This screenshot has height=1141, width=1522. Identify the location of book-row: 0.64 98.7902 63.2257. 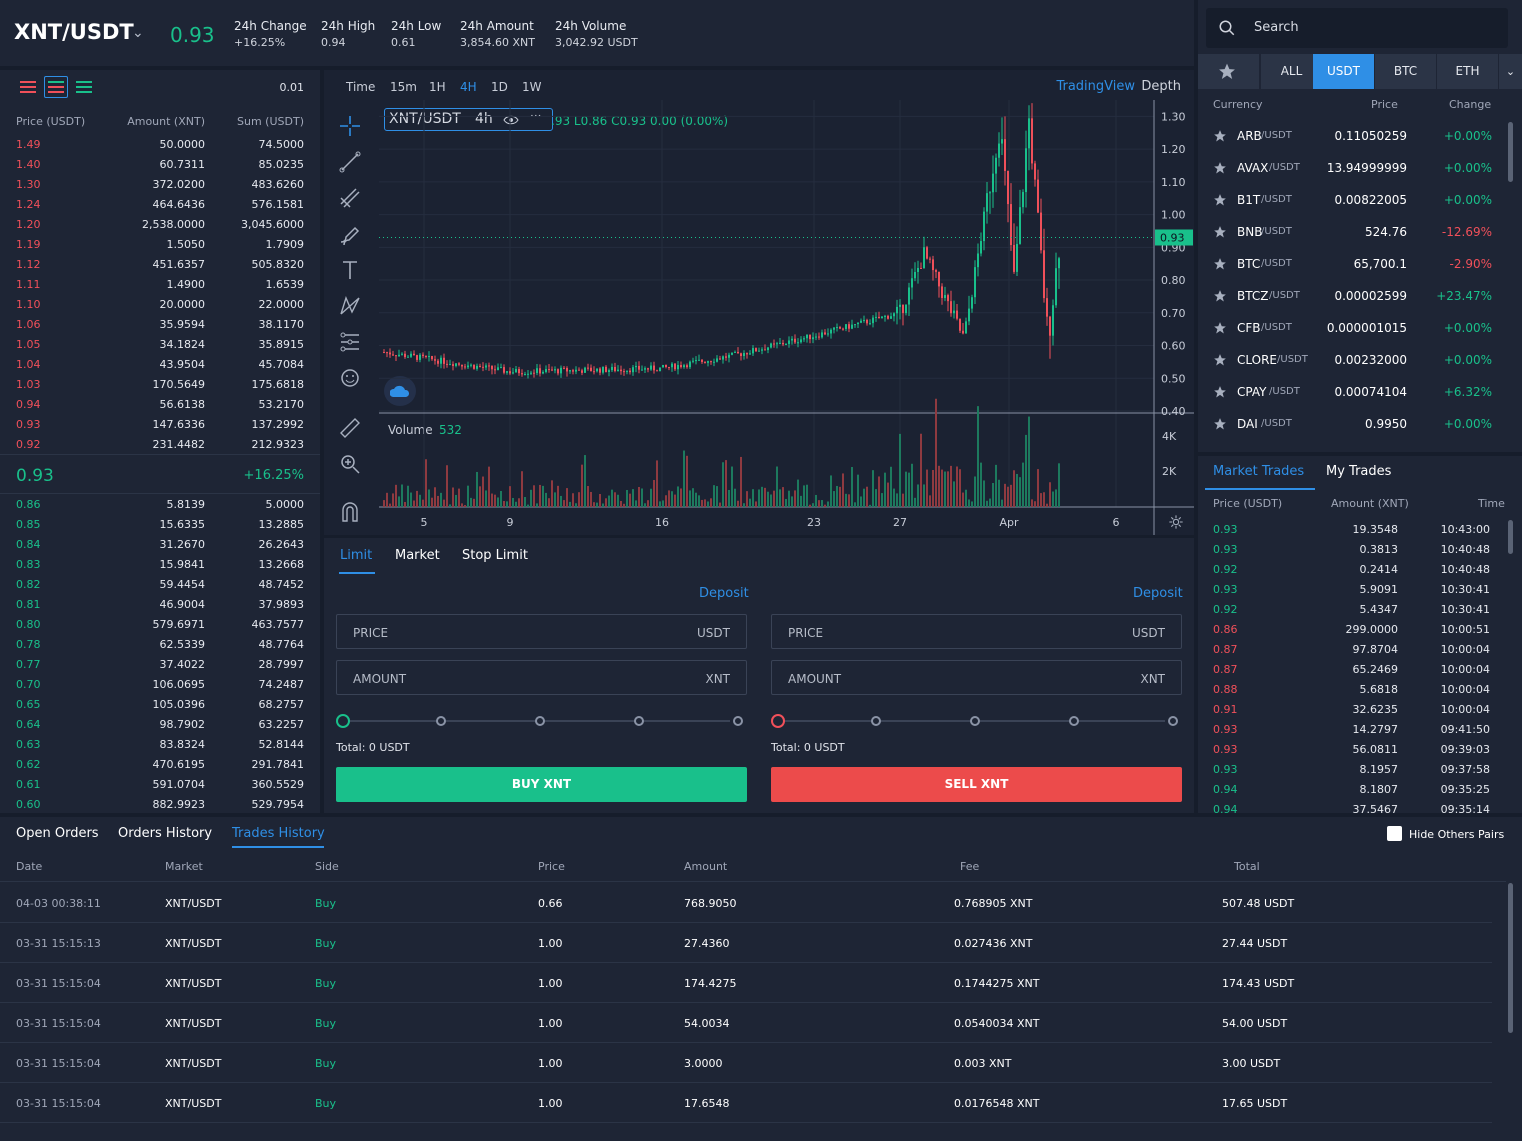
(160, 725).